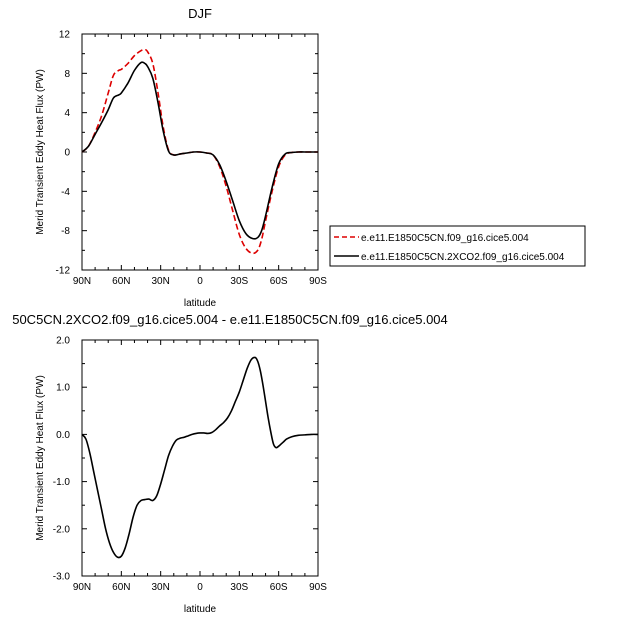 This screenshot has width=619, height=621. Describe the element at coordinates (40, 152) in the screenshot. I see `top-y-axis-label: Merid Transient Eddy Heat Flux (PW)` at that location.